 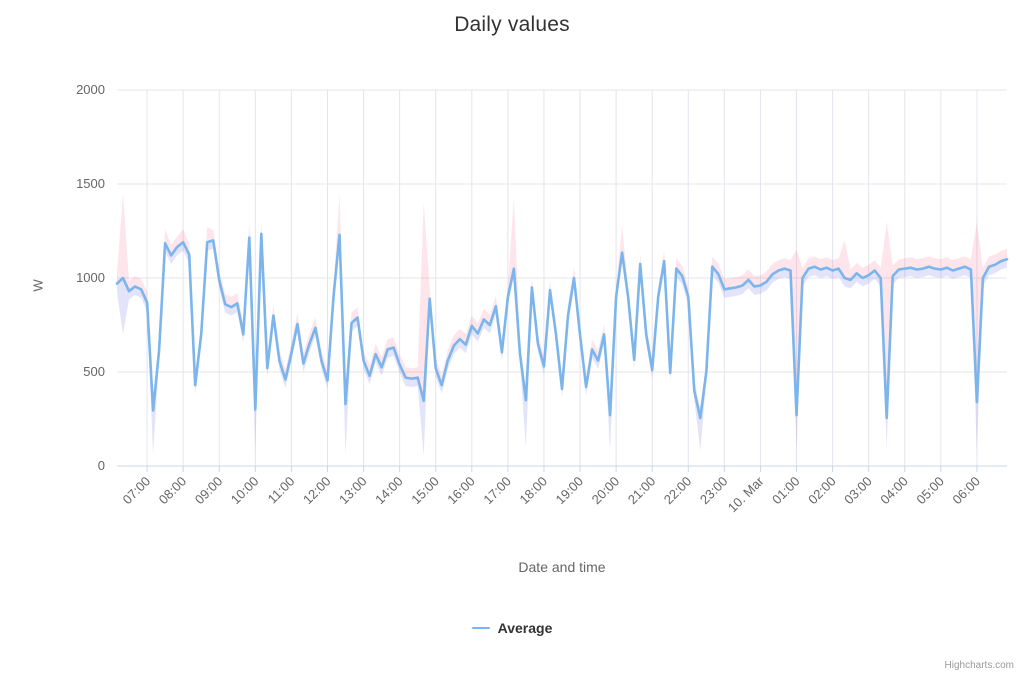 What do you see at coordinates (678, 491) in the screenshot?
I see `x-axis-label: 22:00` at bounding box center [678, 491].